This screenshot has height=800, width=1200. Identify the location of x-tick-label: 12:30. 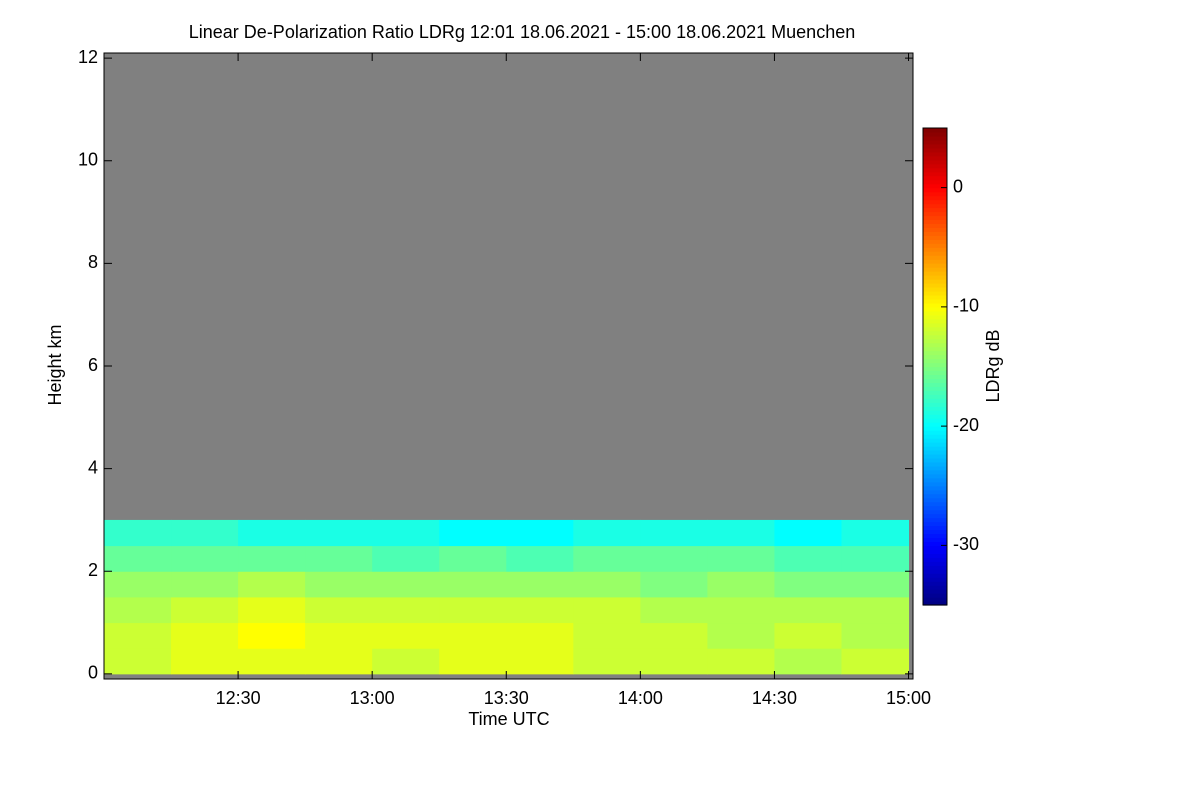
(238, 698).